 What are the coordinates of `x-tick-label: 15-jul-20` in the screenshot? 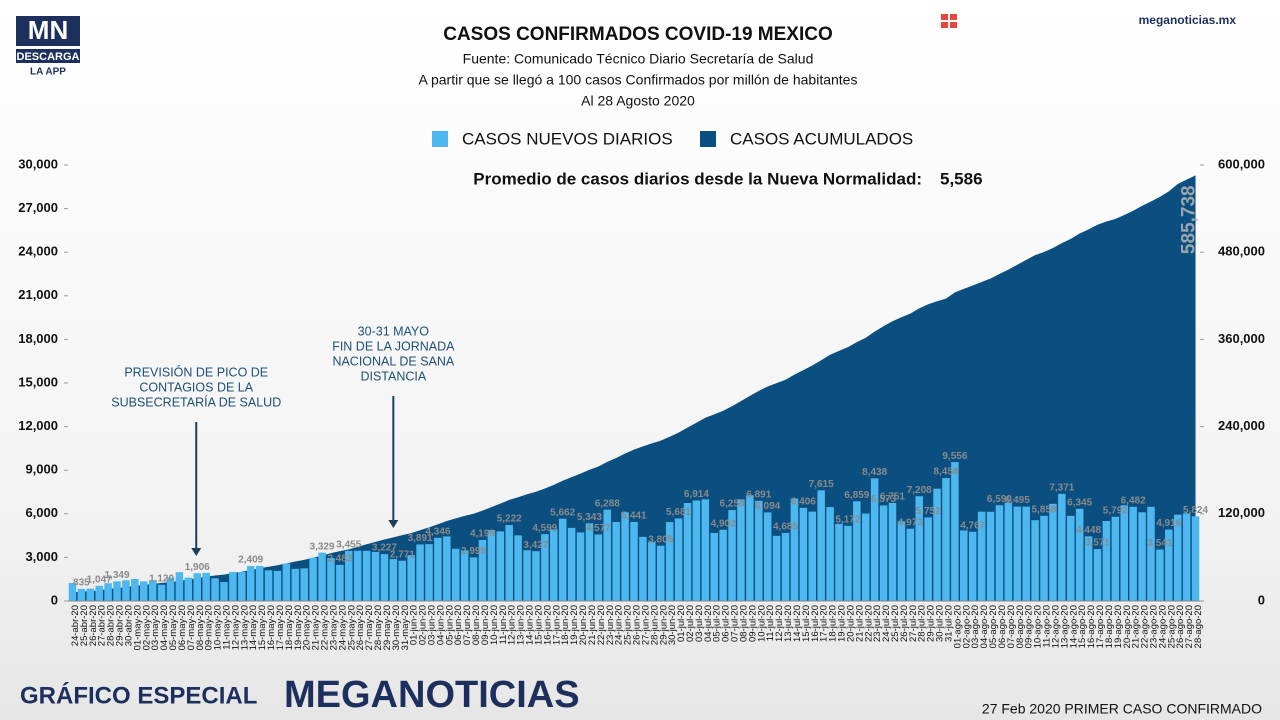 It's located at (806, 623).